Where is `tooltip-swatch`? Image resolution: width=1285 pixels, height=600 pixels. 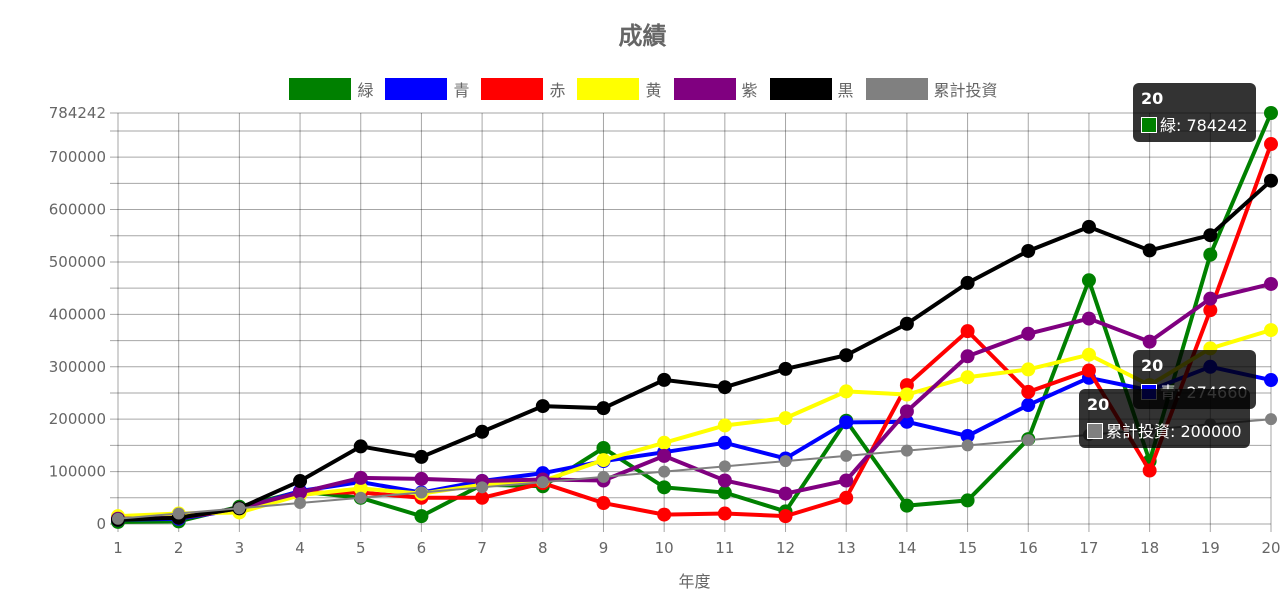
tooltip-swatch is located at coordinates (1149, 125).